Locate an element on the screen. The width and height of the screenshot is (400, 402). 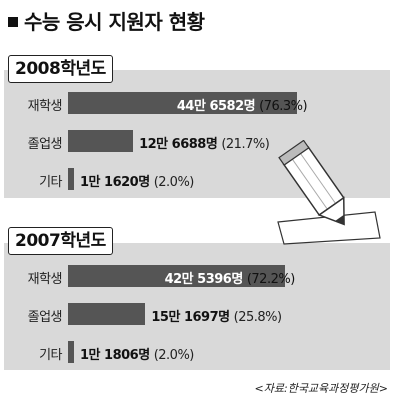
bar-label-1-0: 42만 5396명 (72.2%) is located at coordinates (230, 277).